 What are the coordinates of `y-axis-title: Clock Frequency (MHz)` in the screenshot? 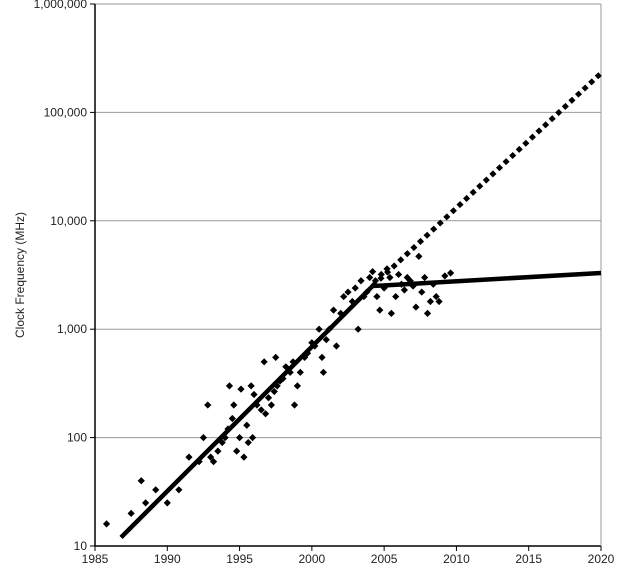 It's located at (20, 275).